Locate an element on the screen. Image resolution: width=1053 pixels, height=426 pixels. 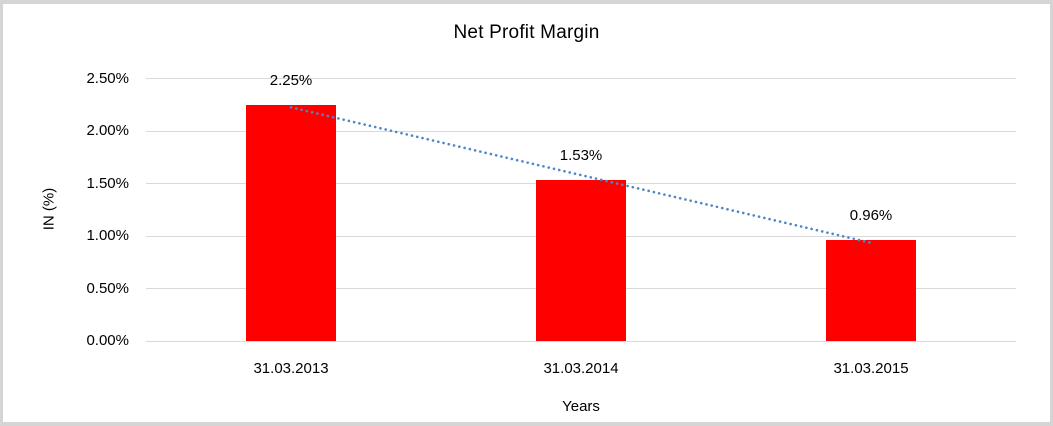
y-tick-label: 1.00% is located at coordinates (107, 235).